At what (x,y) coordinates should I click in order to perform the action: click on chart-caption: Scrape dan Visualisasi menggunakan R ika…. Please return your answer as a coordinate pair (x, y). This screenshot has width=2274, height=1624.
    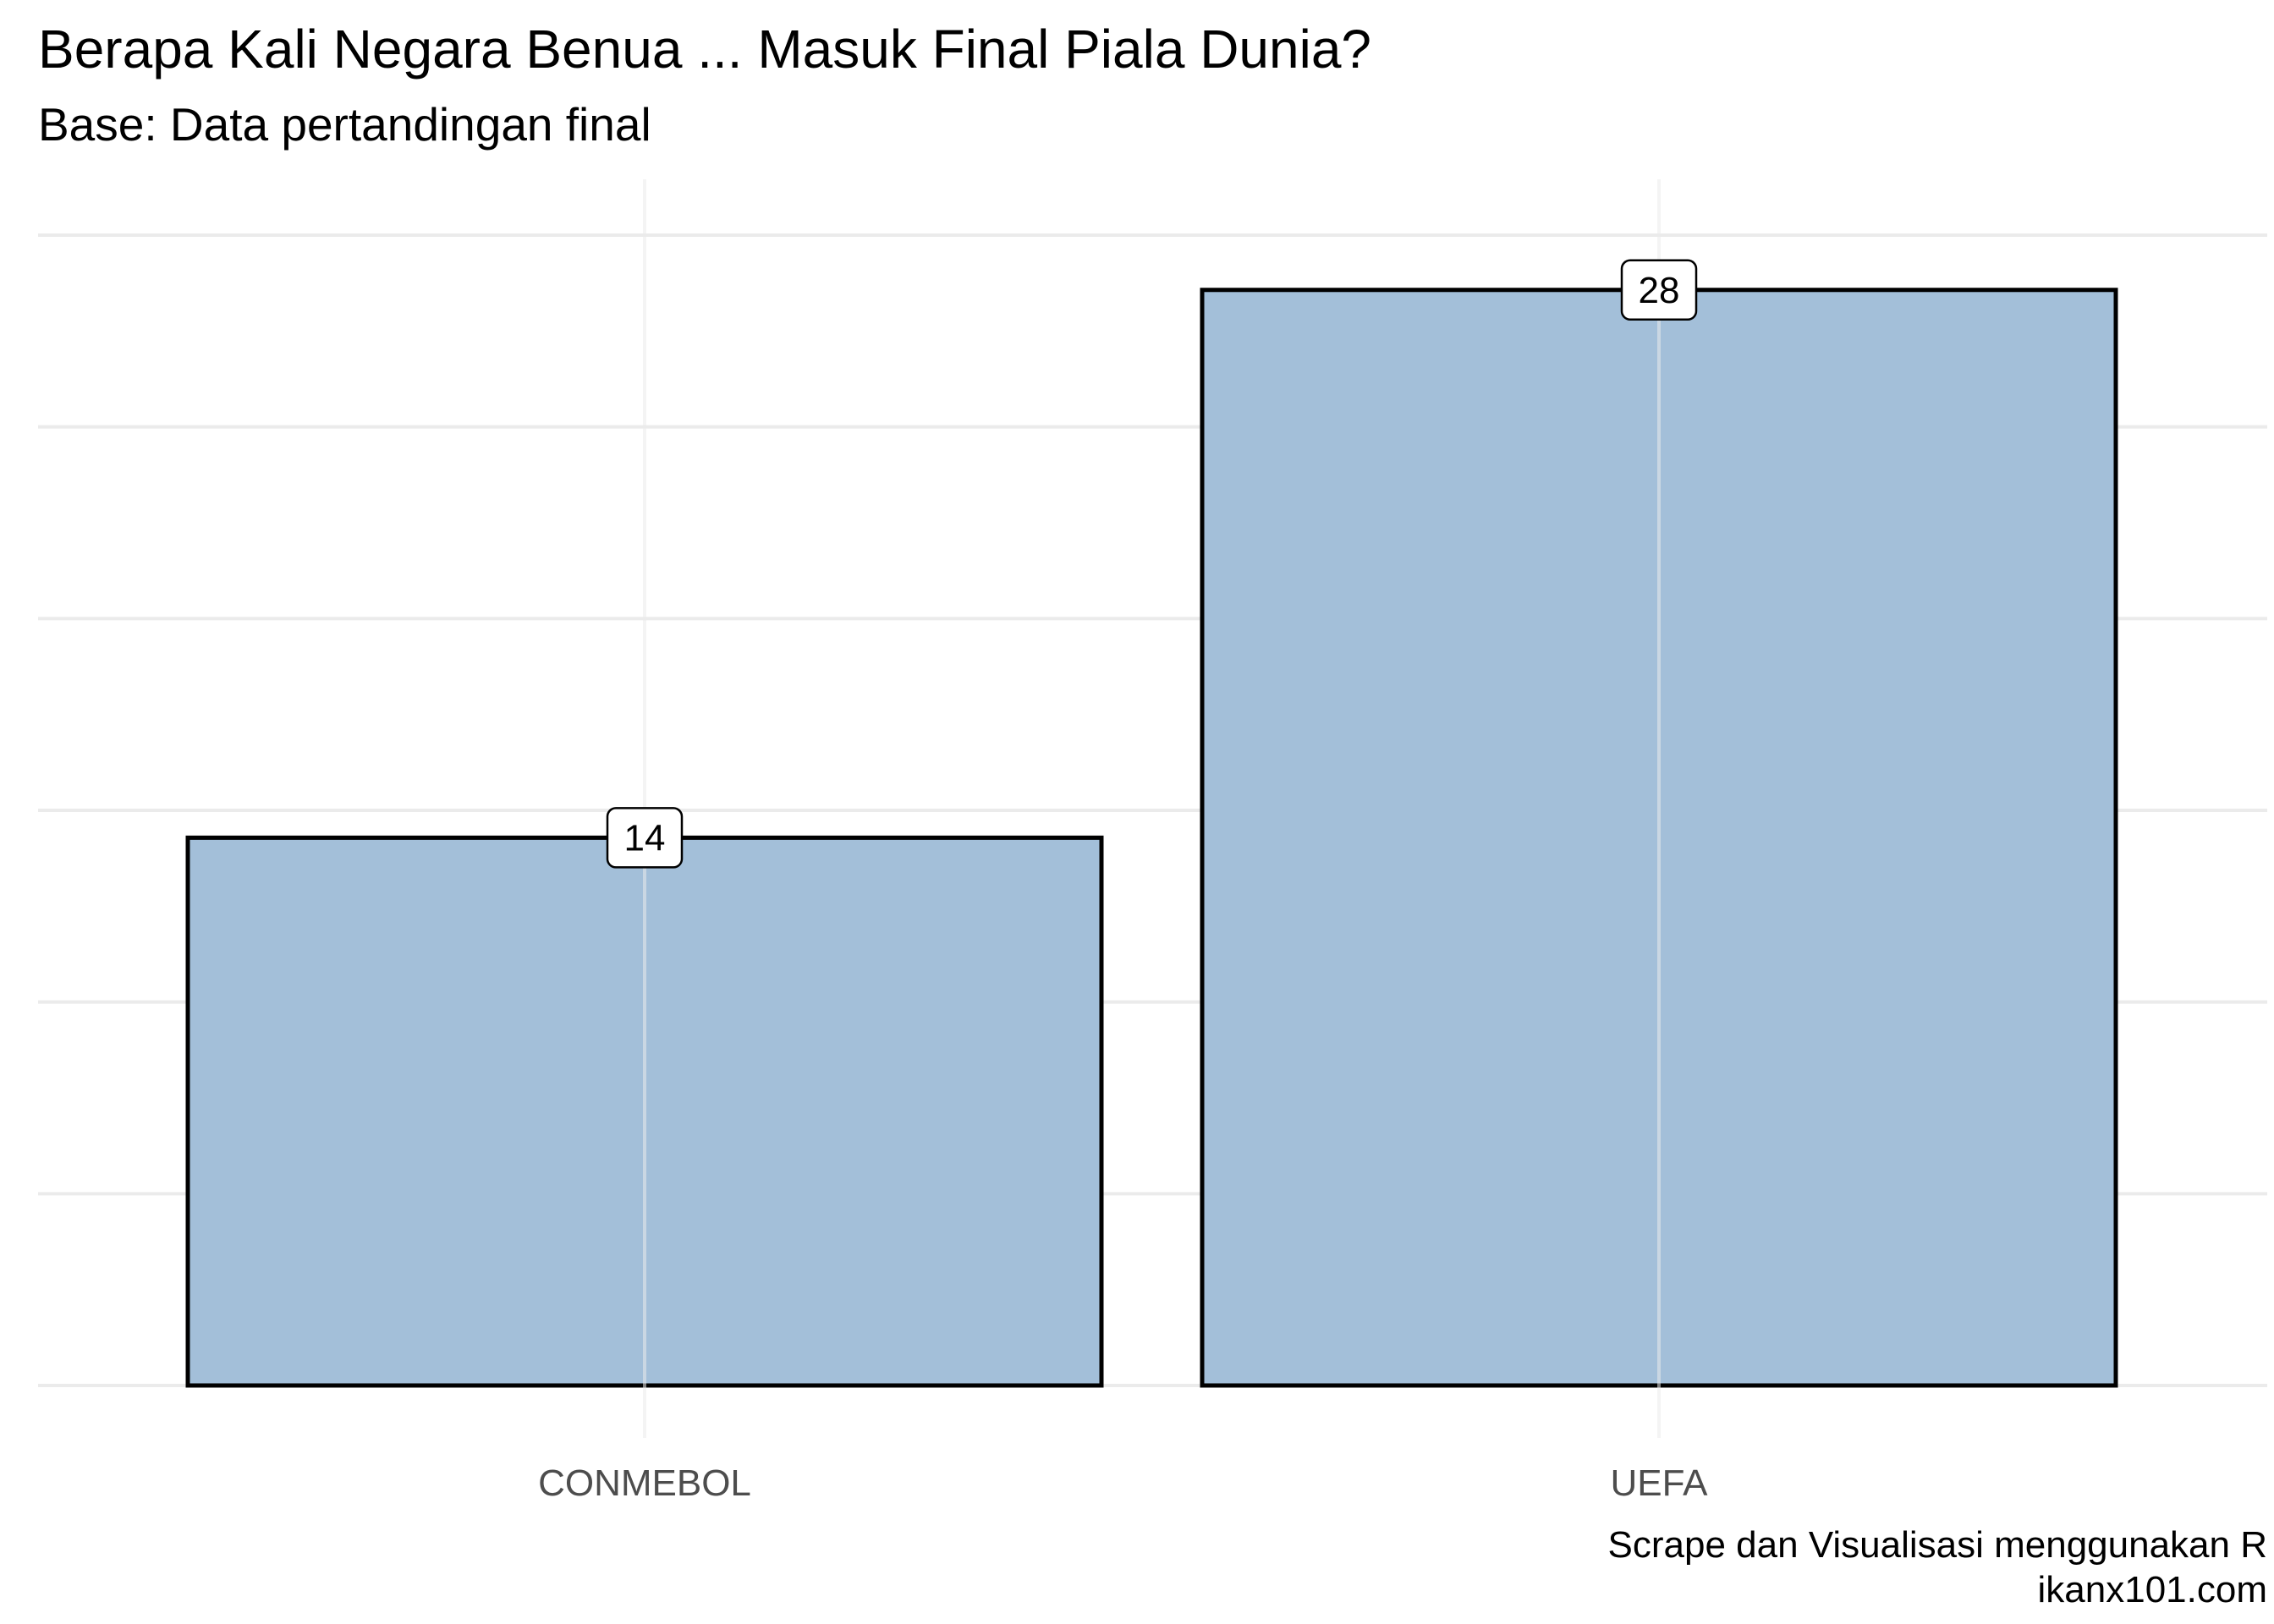
    Looking at the image, I should click on (1937, 1567).